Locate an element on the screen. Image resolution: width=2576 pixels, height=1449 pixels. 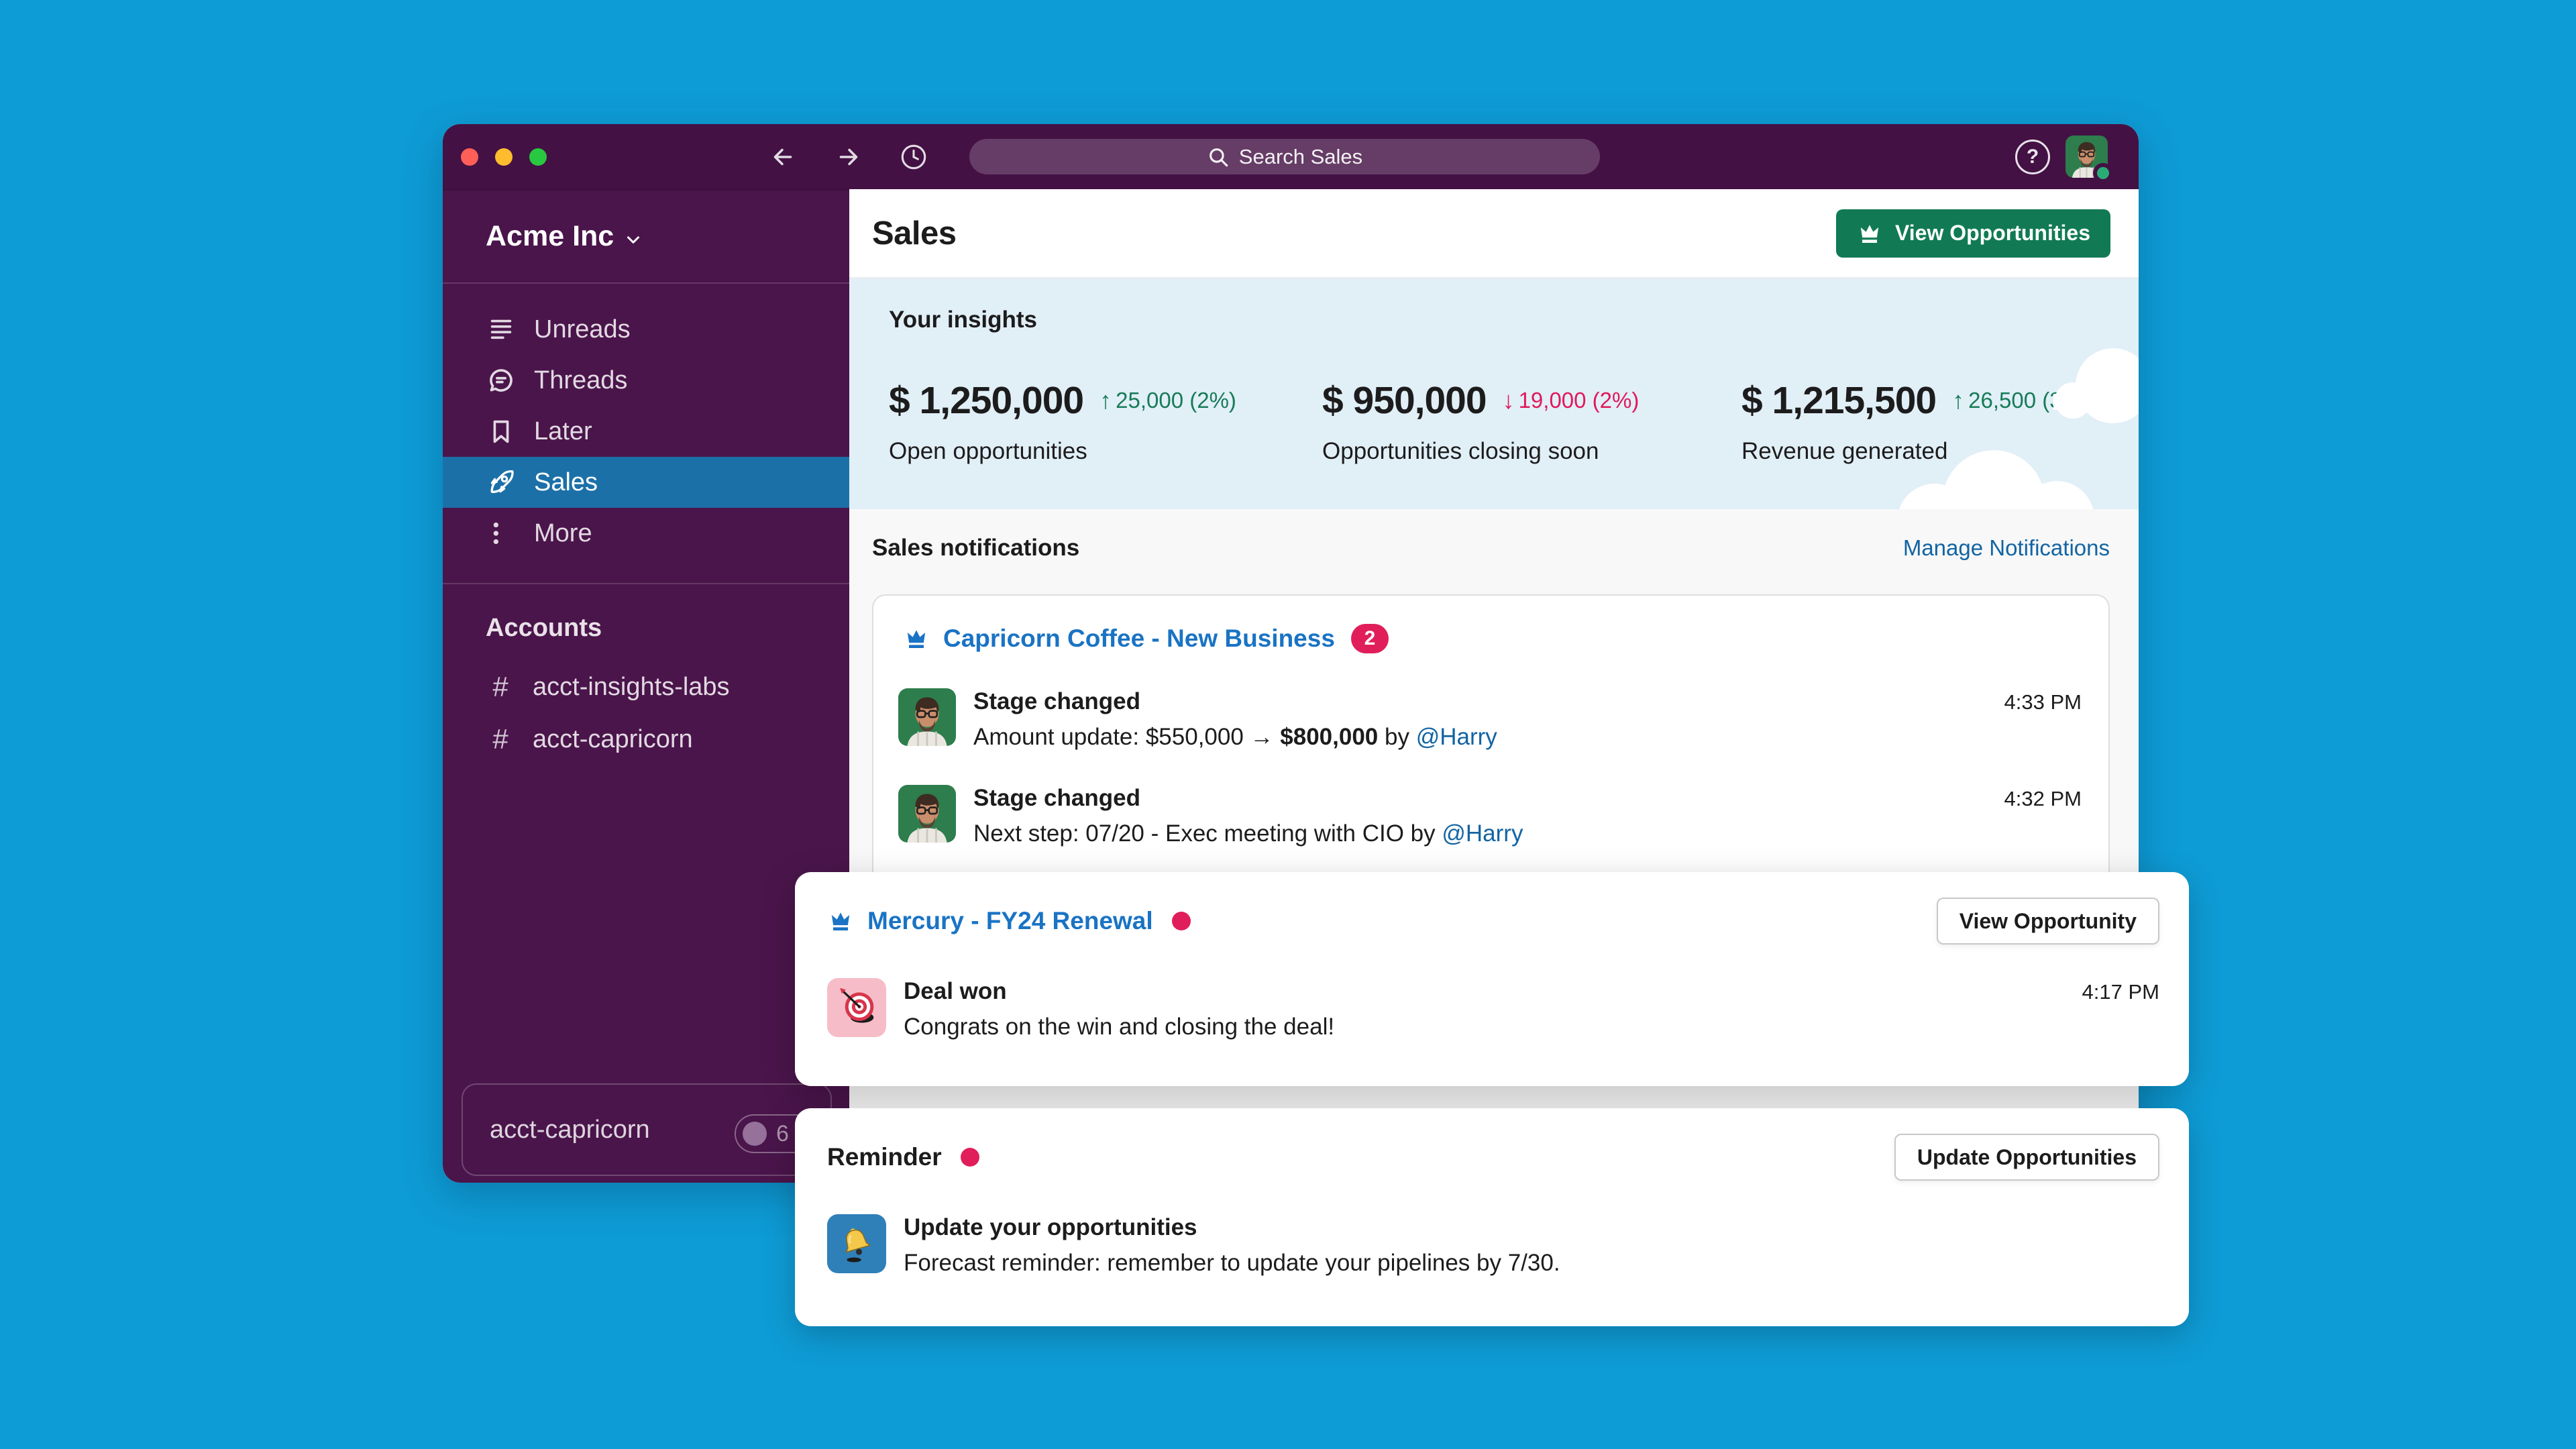
view-opportunity-button: View Opportunity is located at coordinates (2047, 921).